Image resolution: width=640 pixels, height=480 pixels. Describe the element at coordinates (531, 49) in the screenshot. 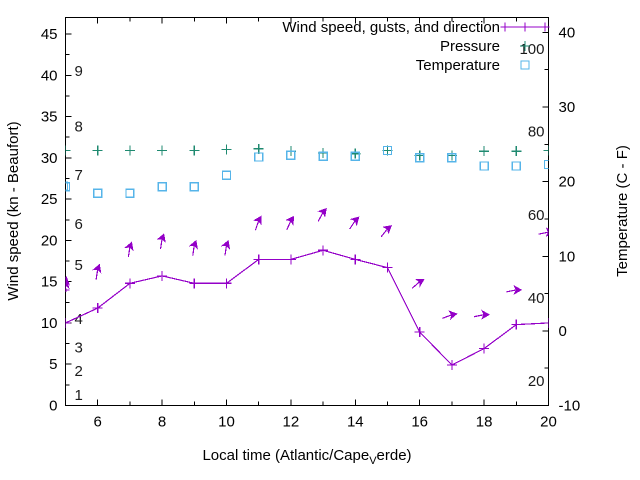

I see `fahrenheit-label: 100` at that location.